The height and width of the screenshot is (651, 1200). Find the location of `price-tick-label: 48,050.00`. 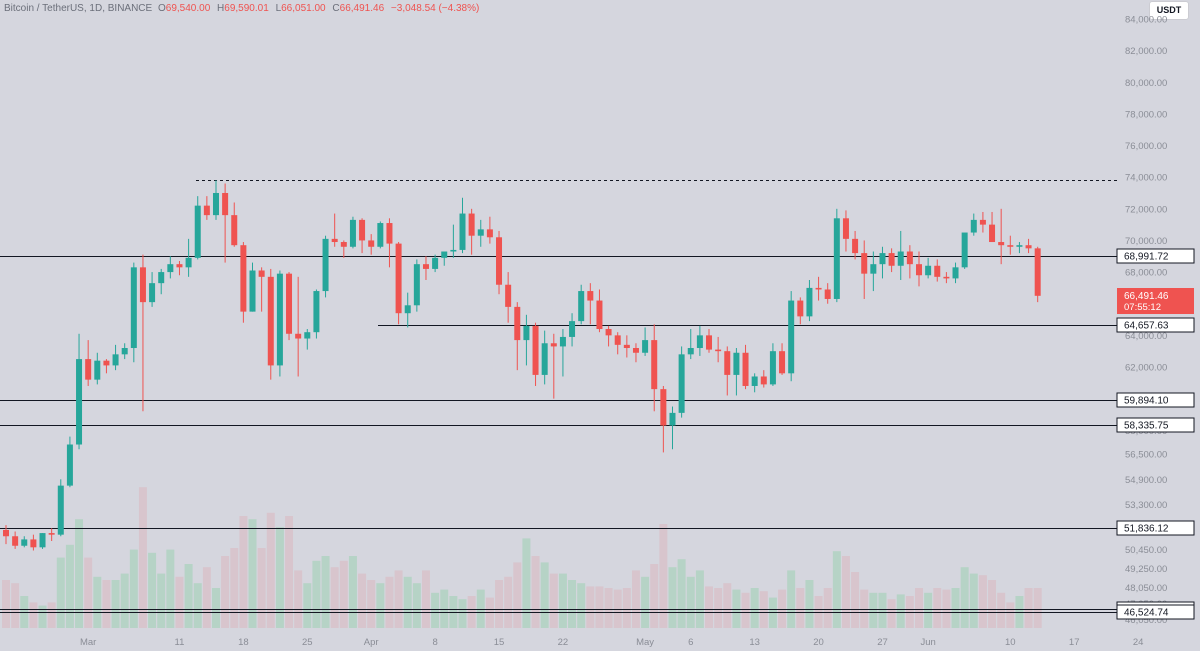

price-tick-label: 48,050.00 is located at coordinates (1146, 588).